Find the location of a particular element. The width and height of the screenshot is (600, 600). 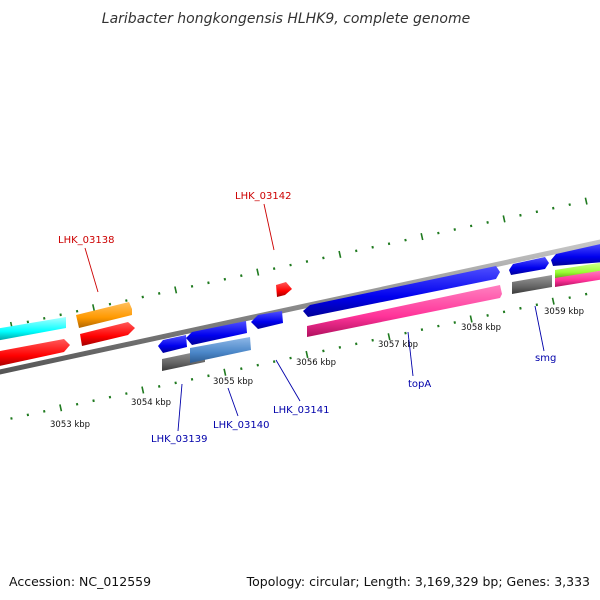

gene-cyan is located at coordinates (33, 329).